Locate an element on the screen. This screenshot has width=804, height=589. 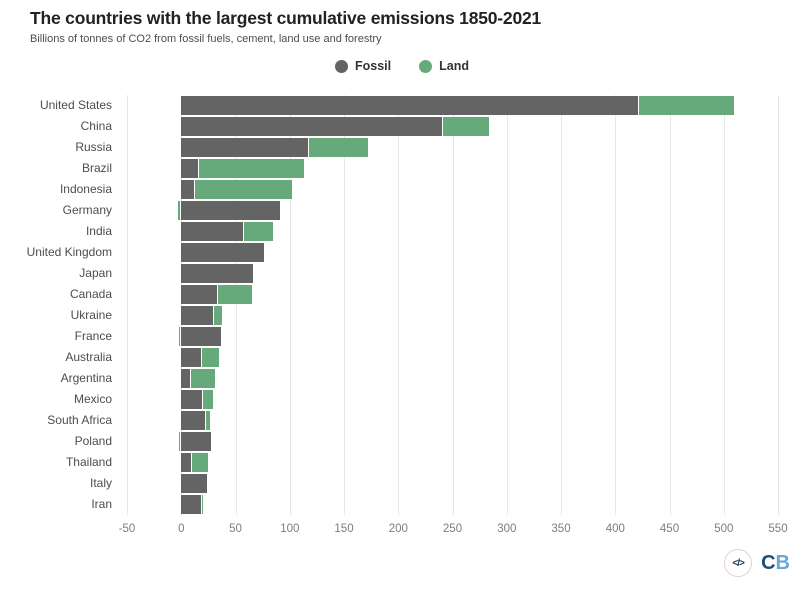
country-label: Australia is located at coordinates (88, 357).